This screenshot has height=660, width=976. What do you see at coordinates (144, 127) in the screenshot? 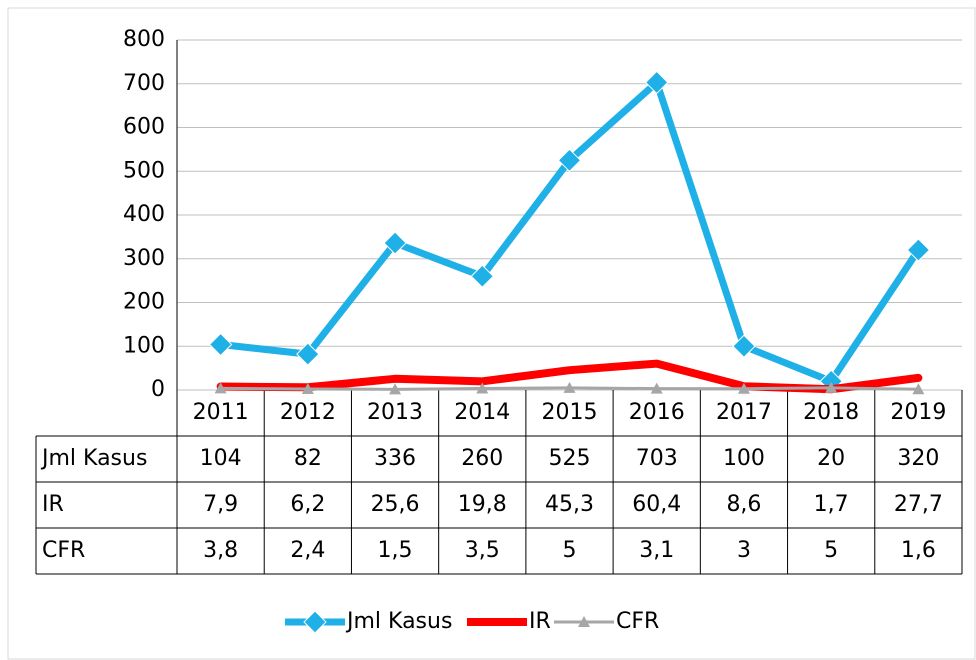
I see `y-tick-label: 600` at bounding box center [144, 127].